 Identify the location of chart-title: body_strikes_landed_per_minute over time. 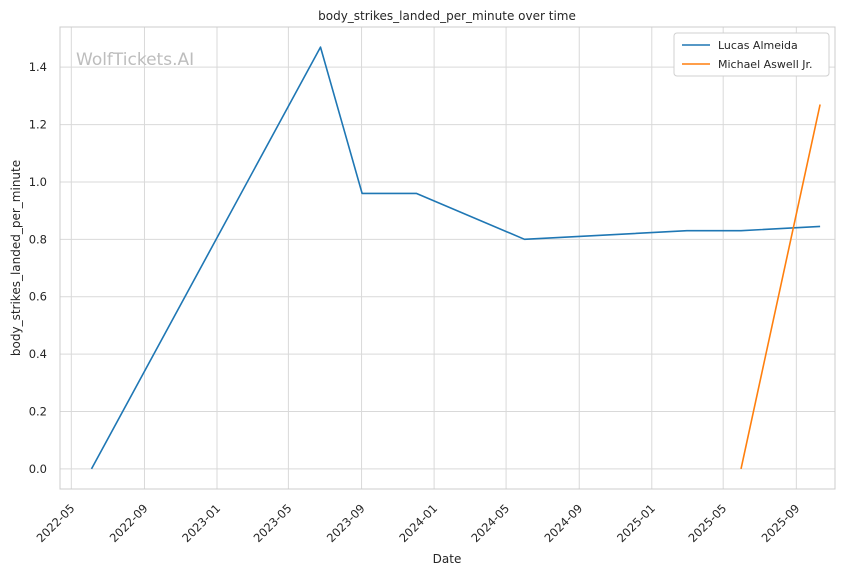
(447, 16).